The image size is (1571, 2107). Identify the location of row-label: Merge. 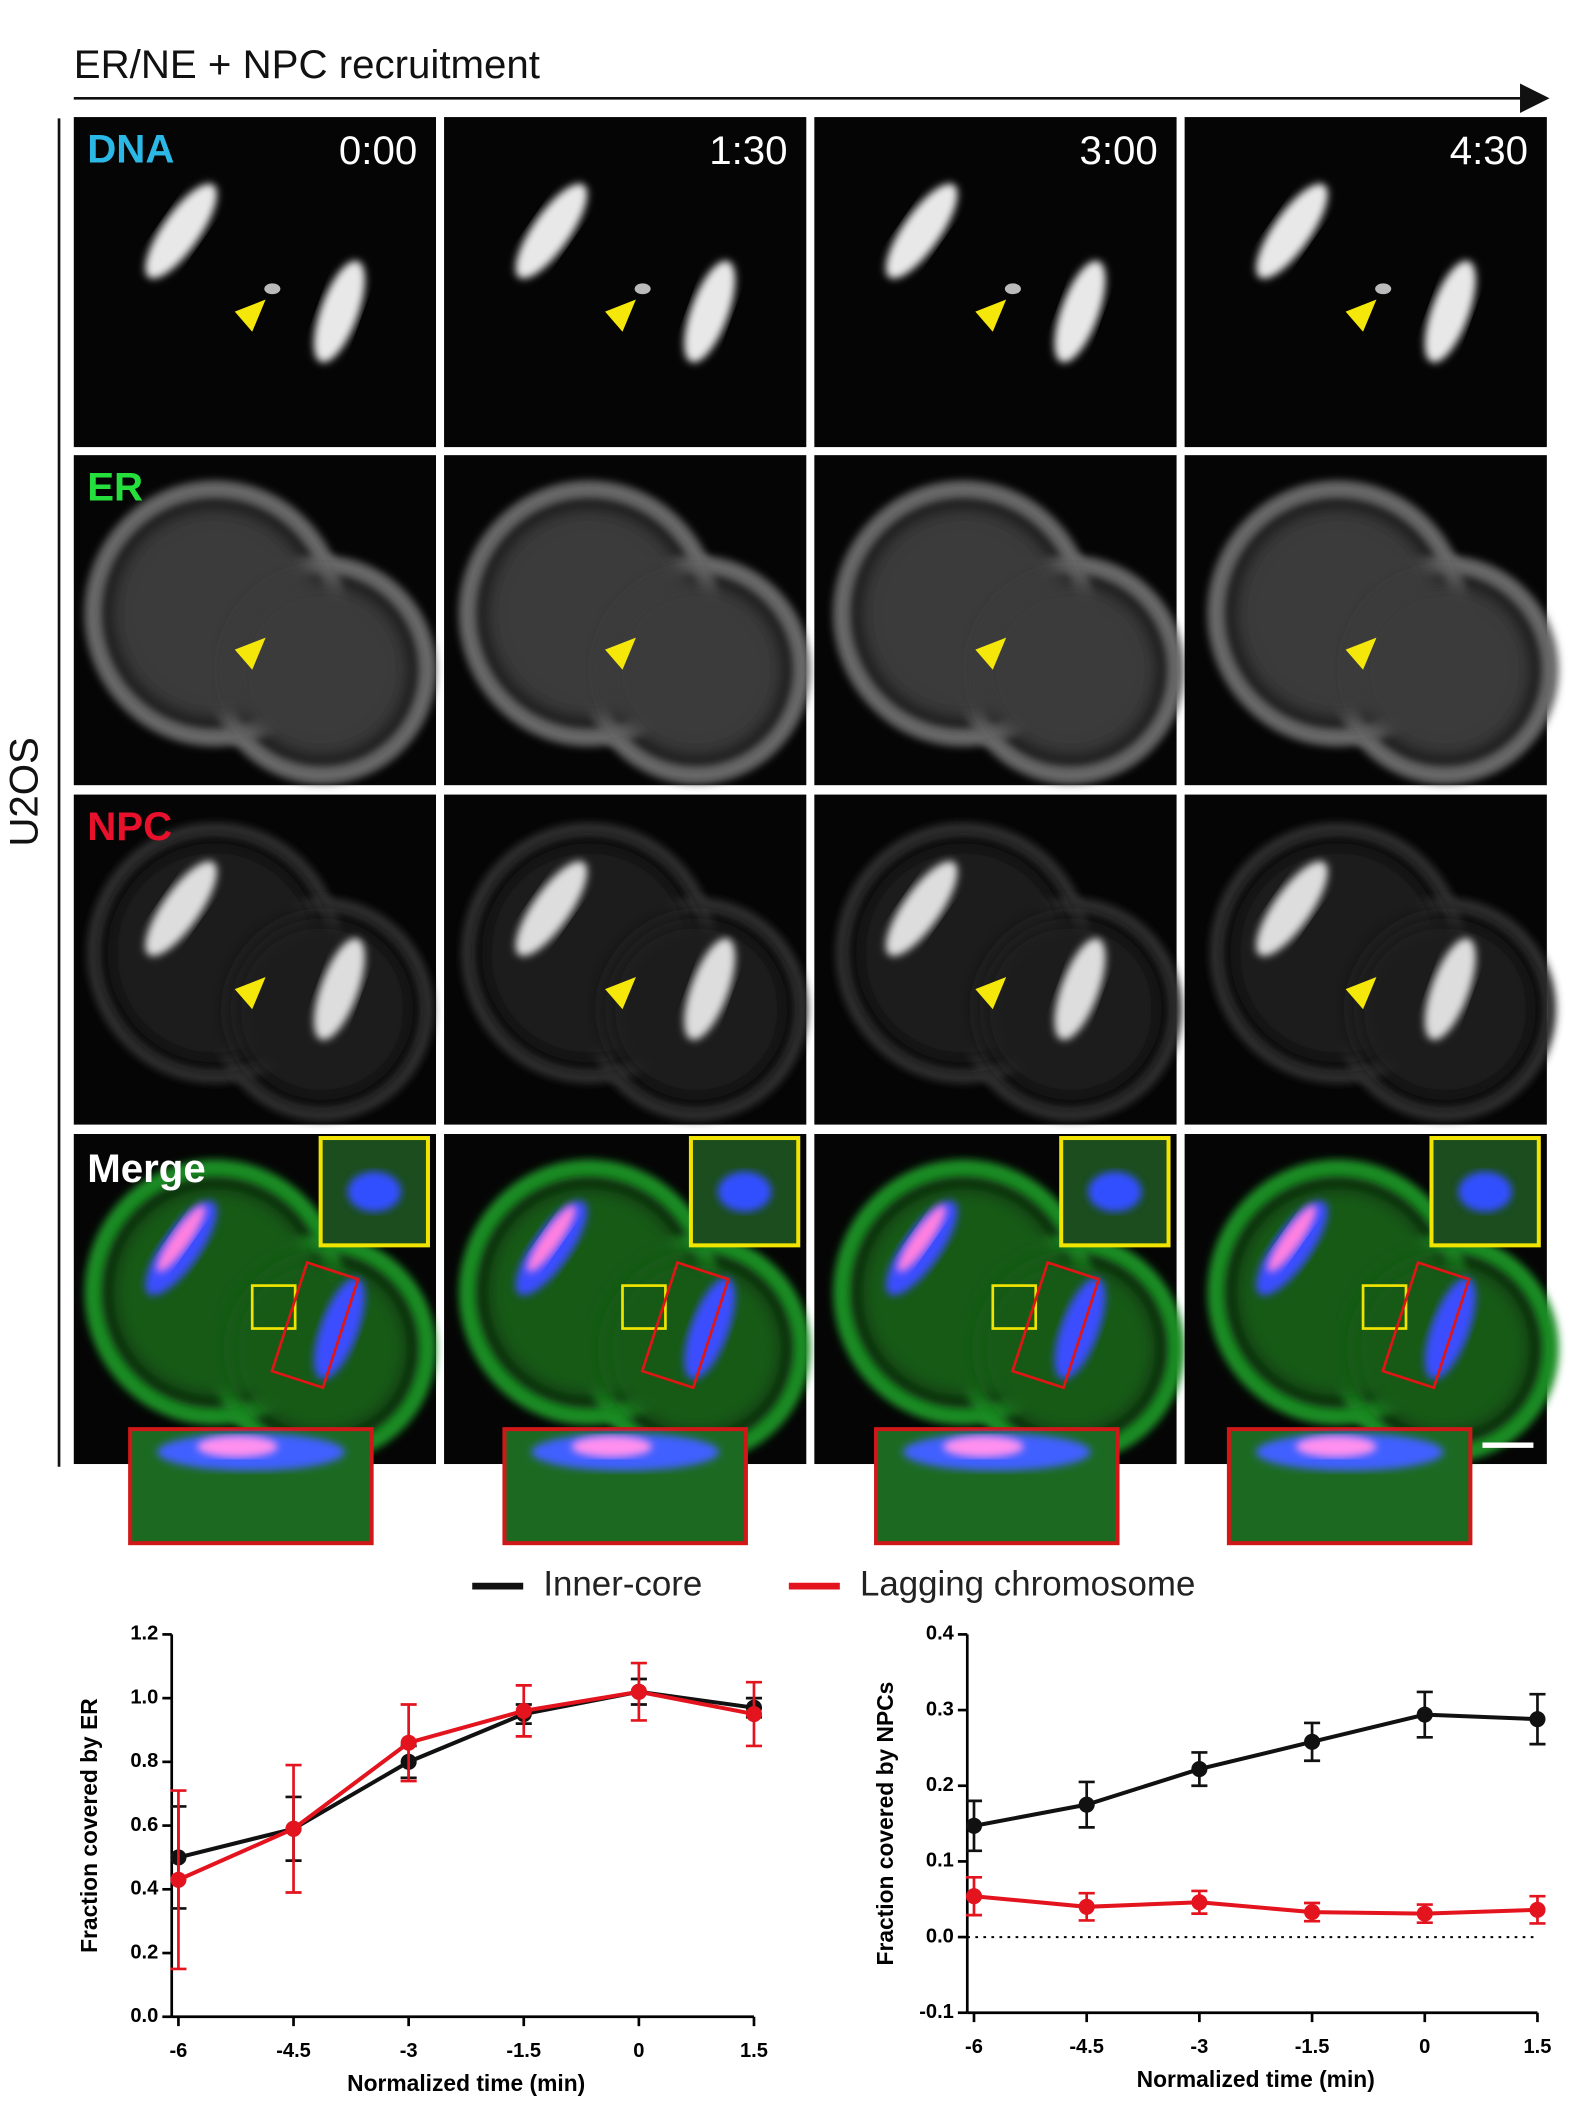
(146, 1168).